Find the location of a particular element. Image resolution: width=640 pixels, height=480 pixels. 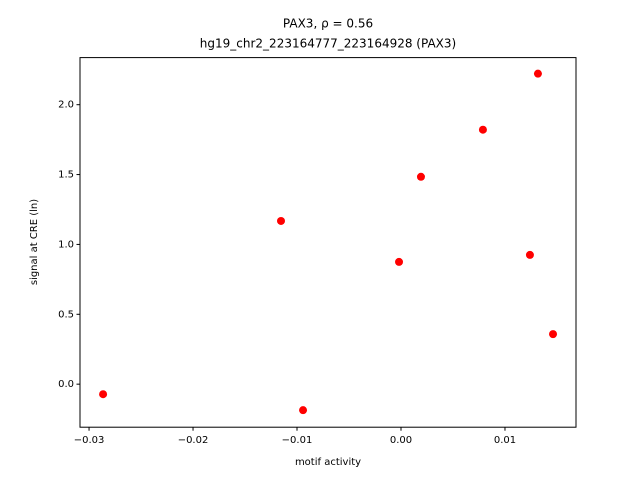

y-tick-label: 0.5 is located at coordinates (66, 314).